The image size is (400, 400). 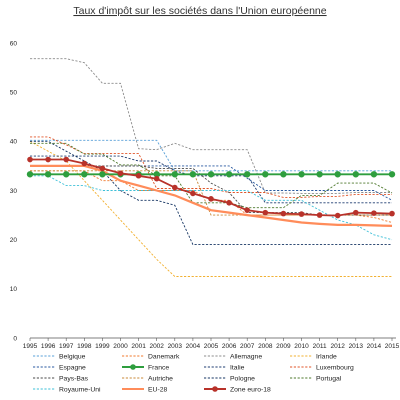 I want to click on legend-label: Danemark, so click(x=164, y=356).